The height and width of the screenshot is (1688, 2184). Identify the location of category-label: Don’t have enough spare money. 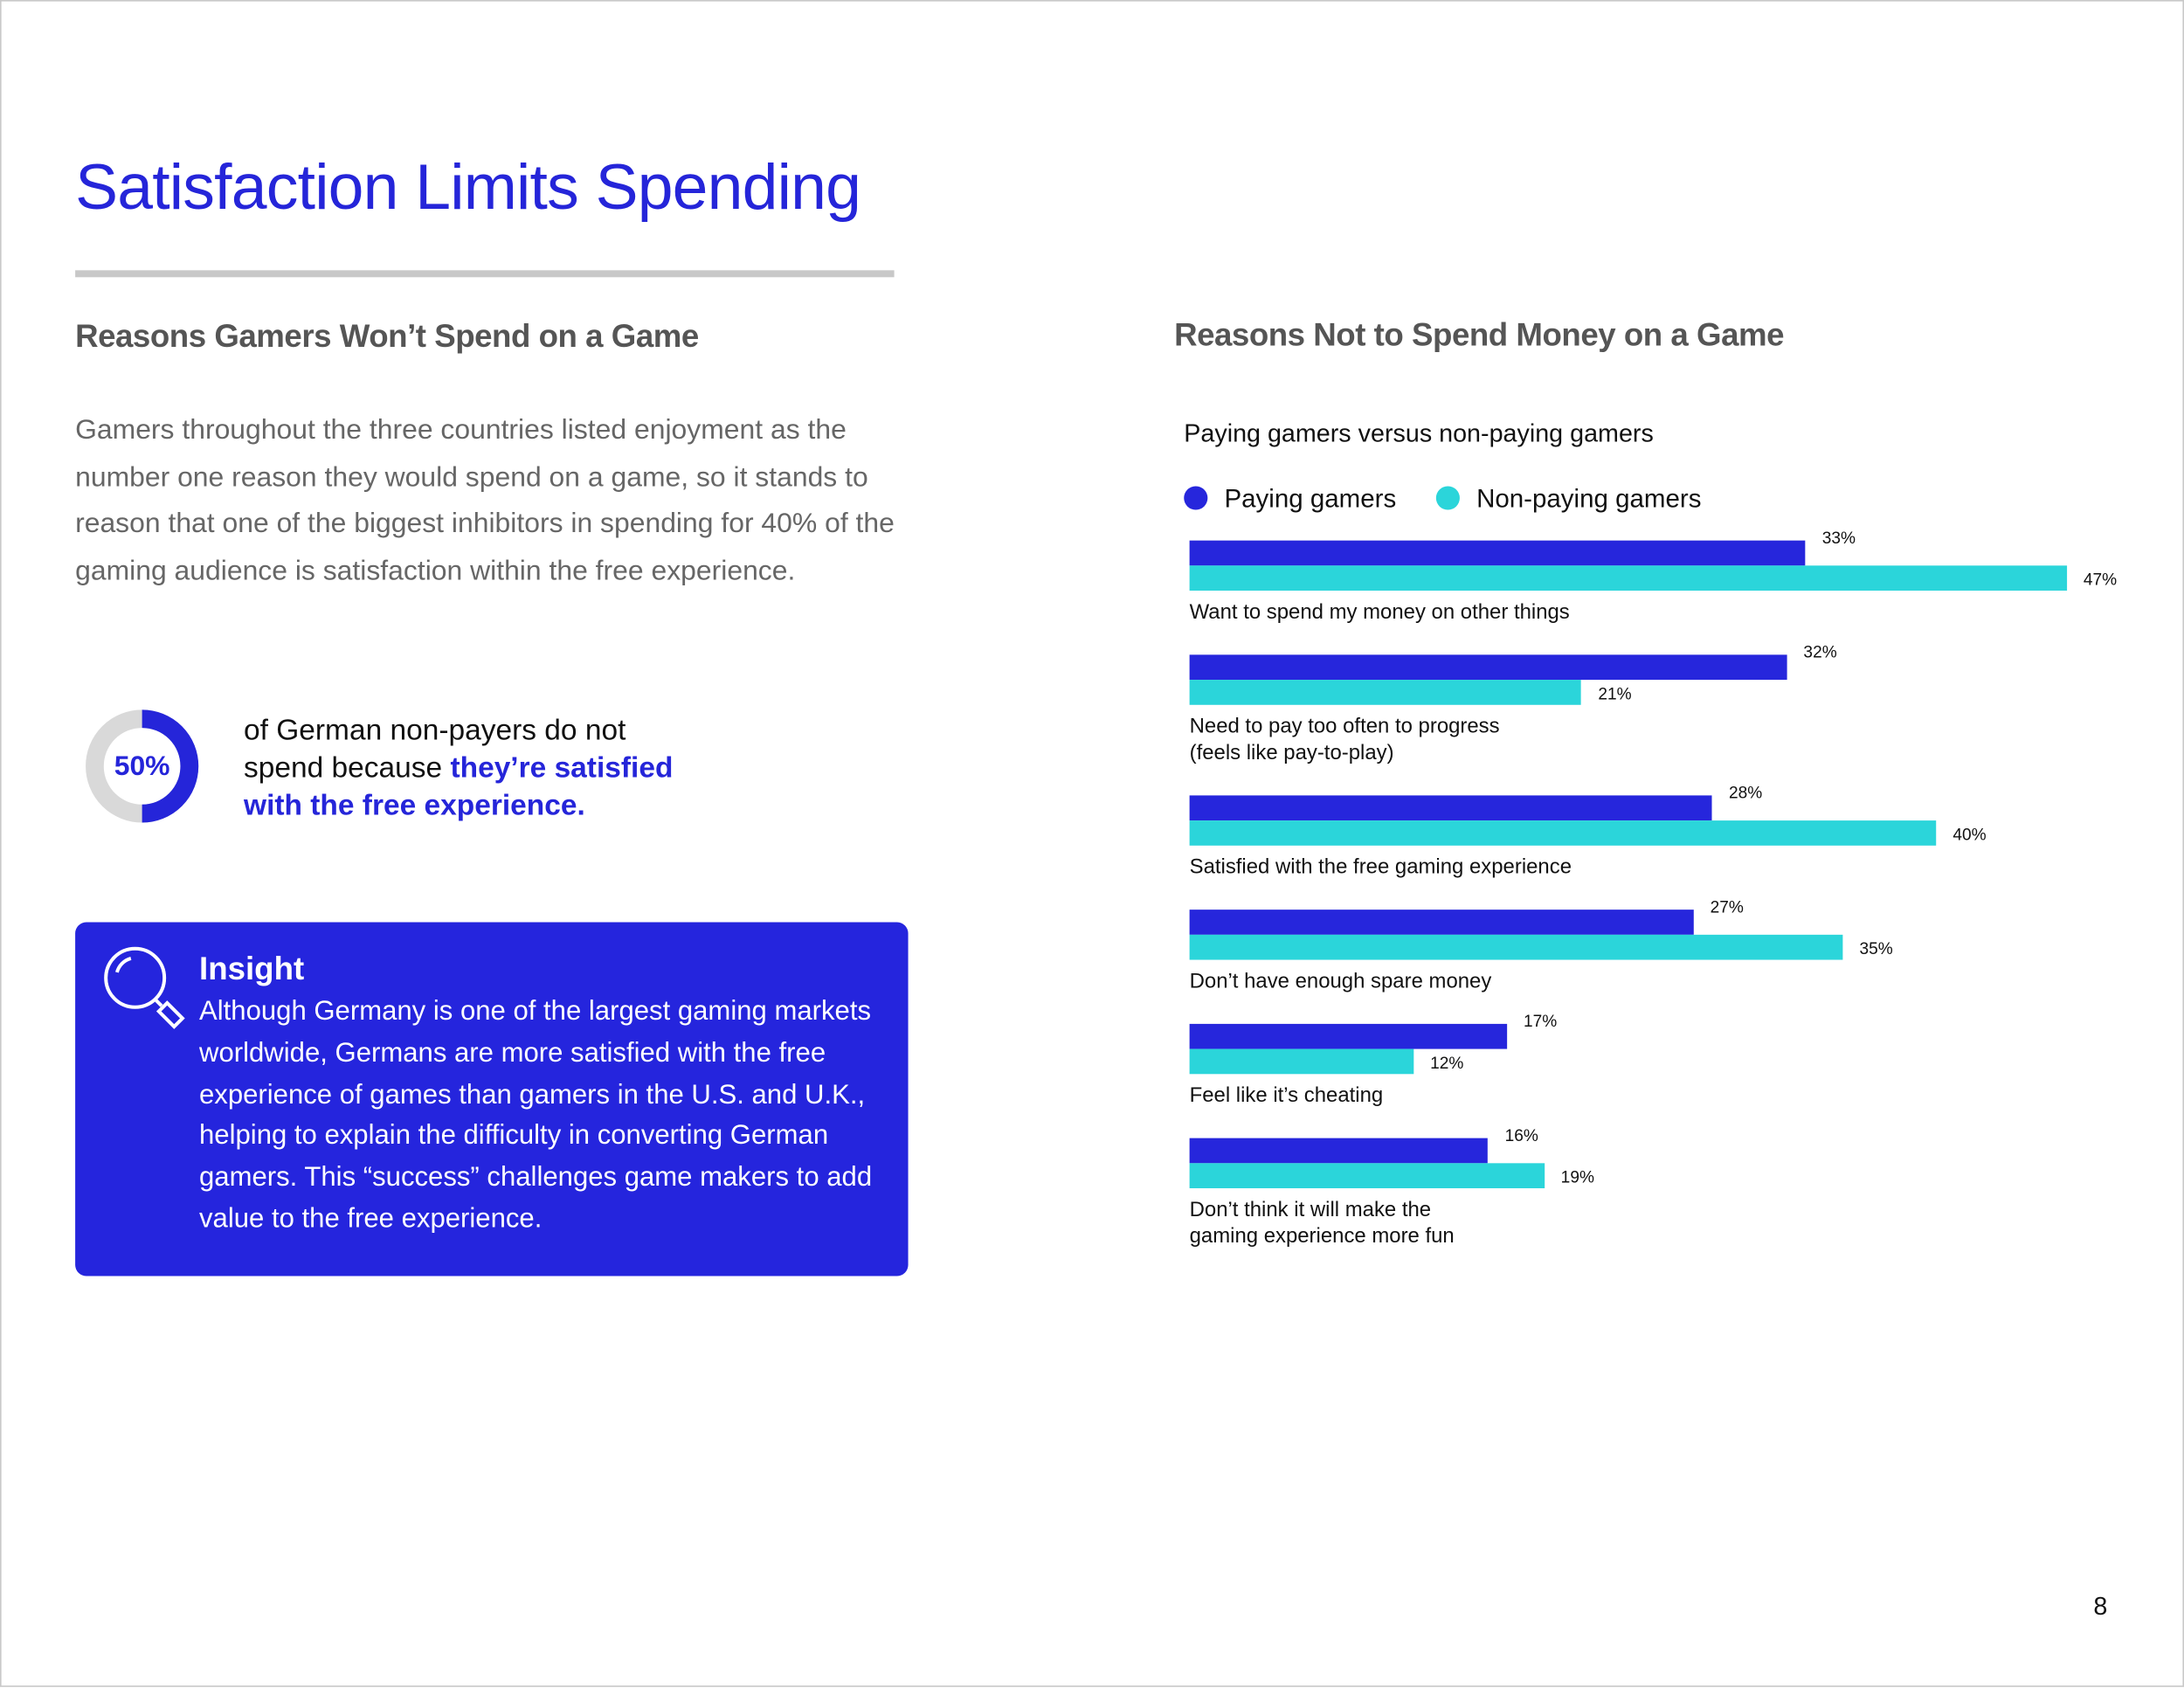
(1340, 981).